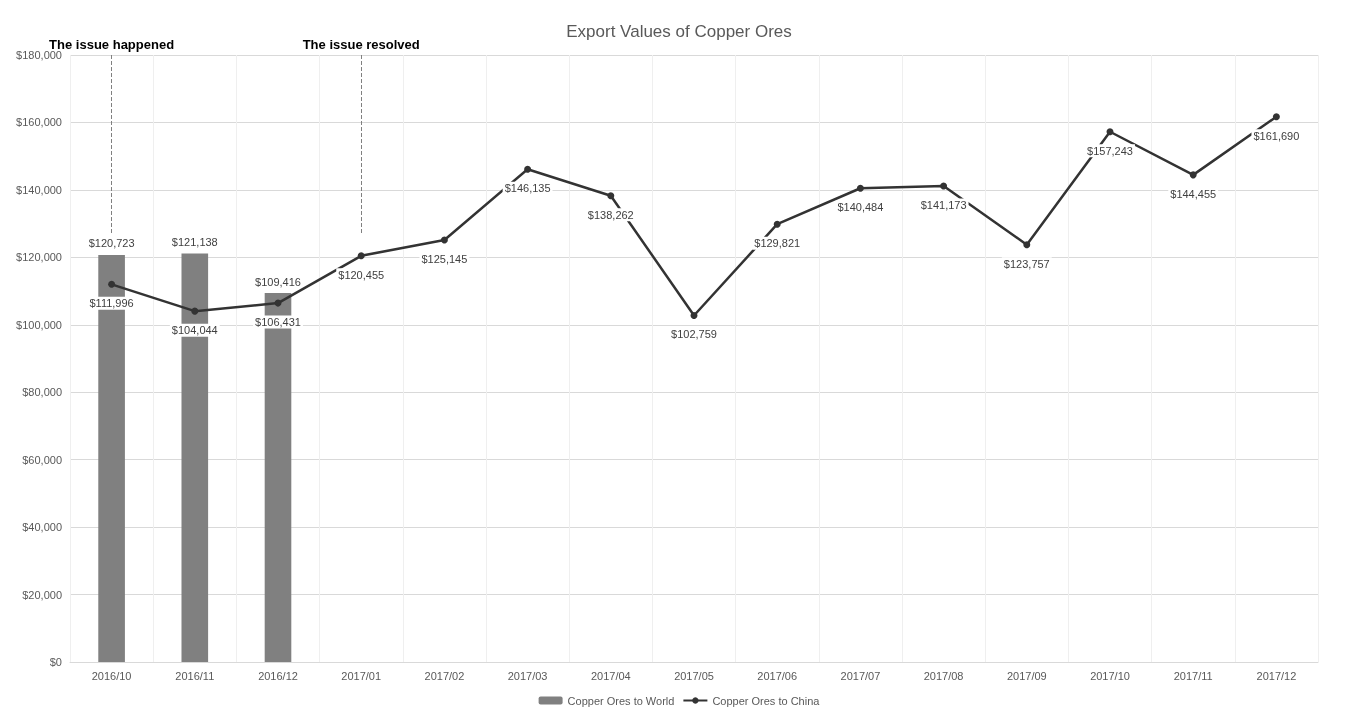 This screenshot has width=1358, height=719. I want to click on x-tick-label: 2017/12, so click(1276, 675).